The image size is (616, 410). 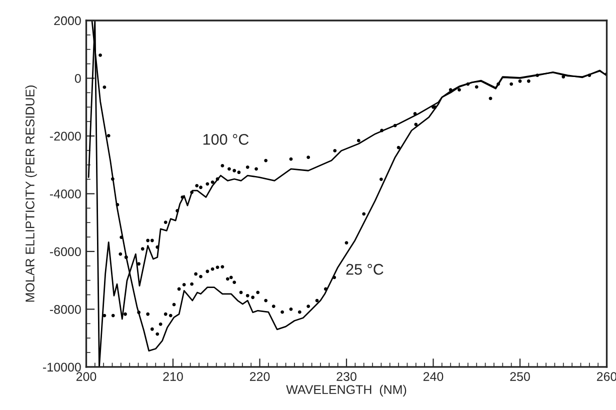 I want to click on y-tick-label: 0, so click(x=77, y=78).